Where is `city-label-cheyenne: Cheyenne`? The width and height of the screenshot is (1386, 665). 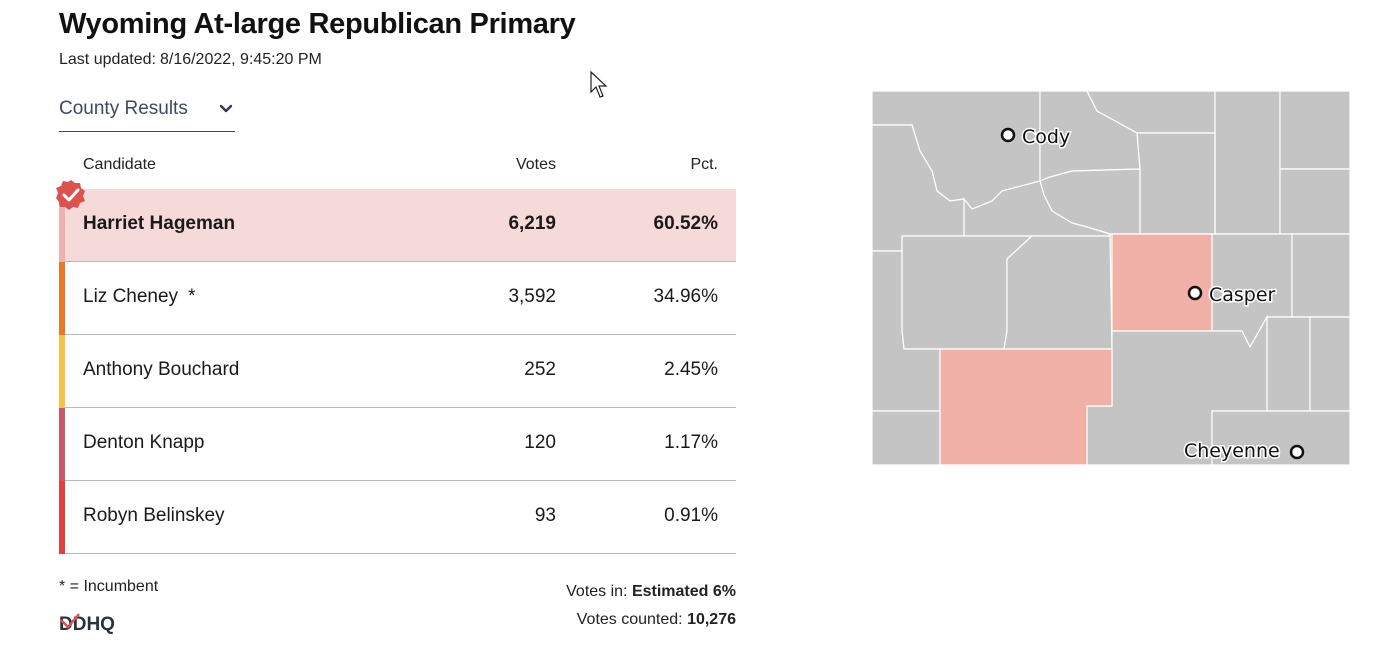 city-label-cheyenne: Cheyenne is located at coordinates (1232, 451).